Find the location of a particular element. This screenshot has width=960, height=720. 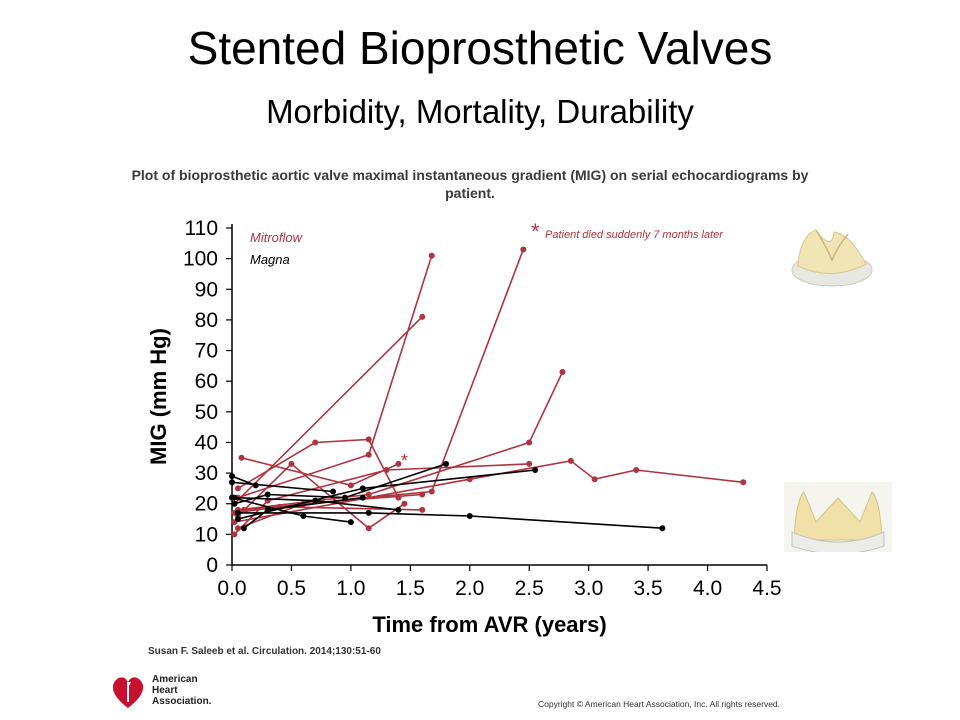

slide-subtitle: Morbidity, Mortality, Durability is located at coordinates (480, 111).